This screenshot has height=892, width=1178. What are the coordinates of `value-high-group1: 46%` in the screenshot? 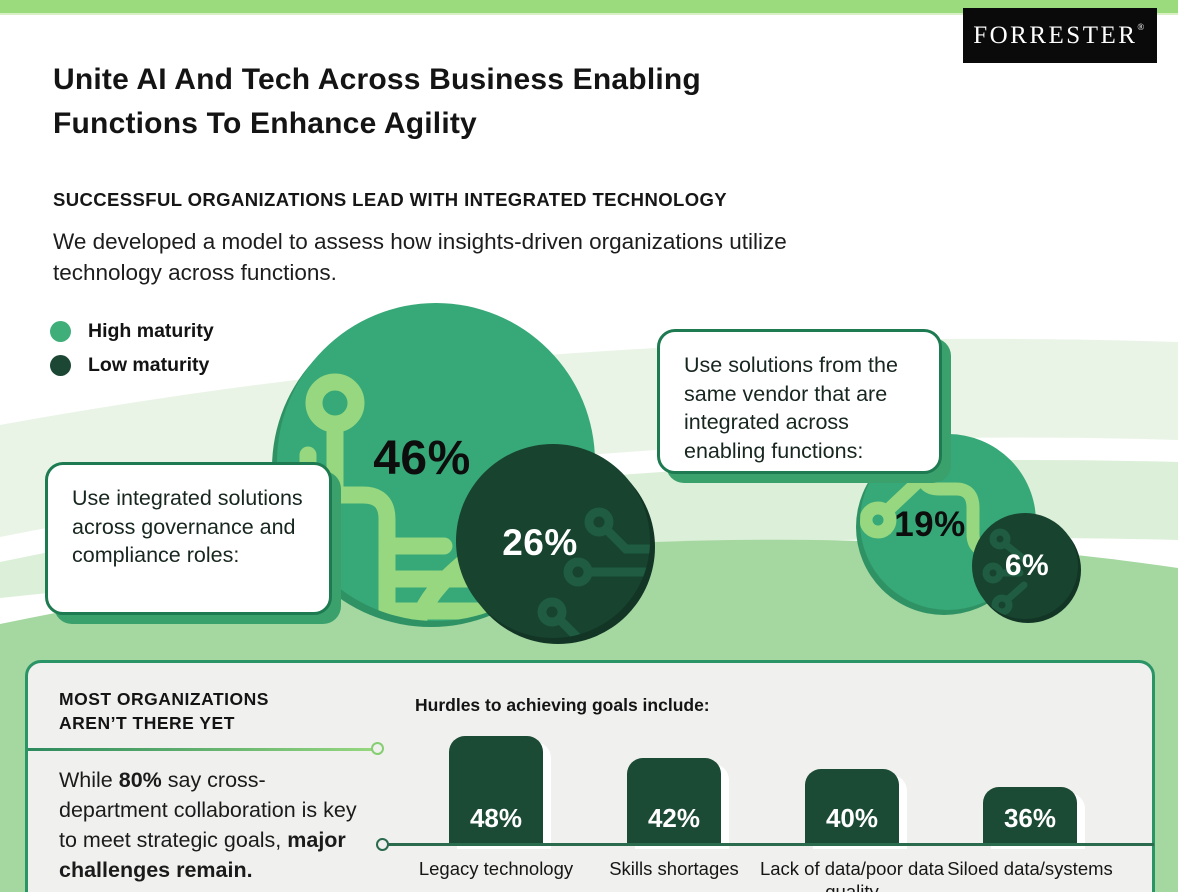 It's located at (422, 458).